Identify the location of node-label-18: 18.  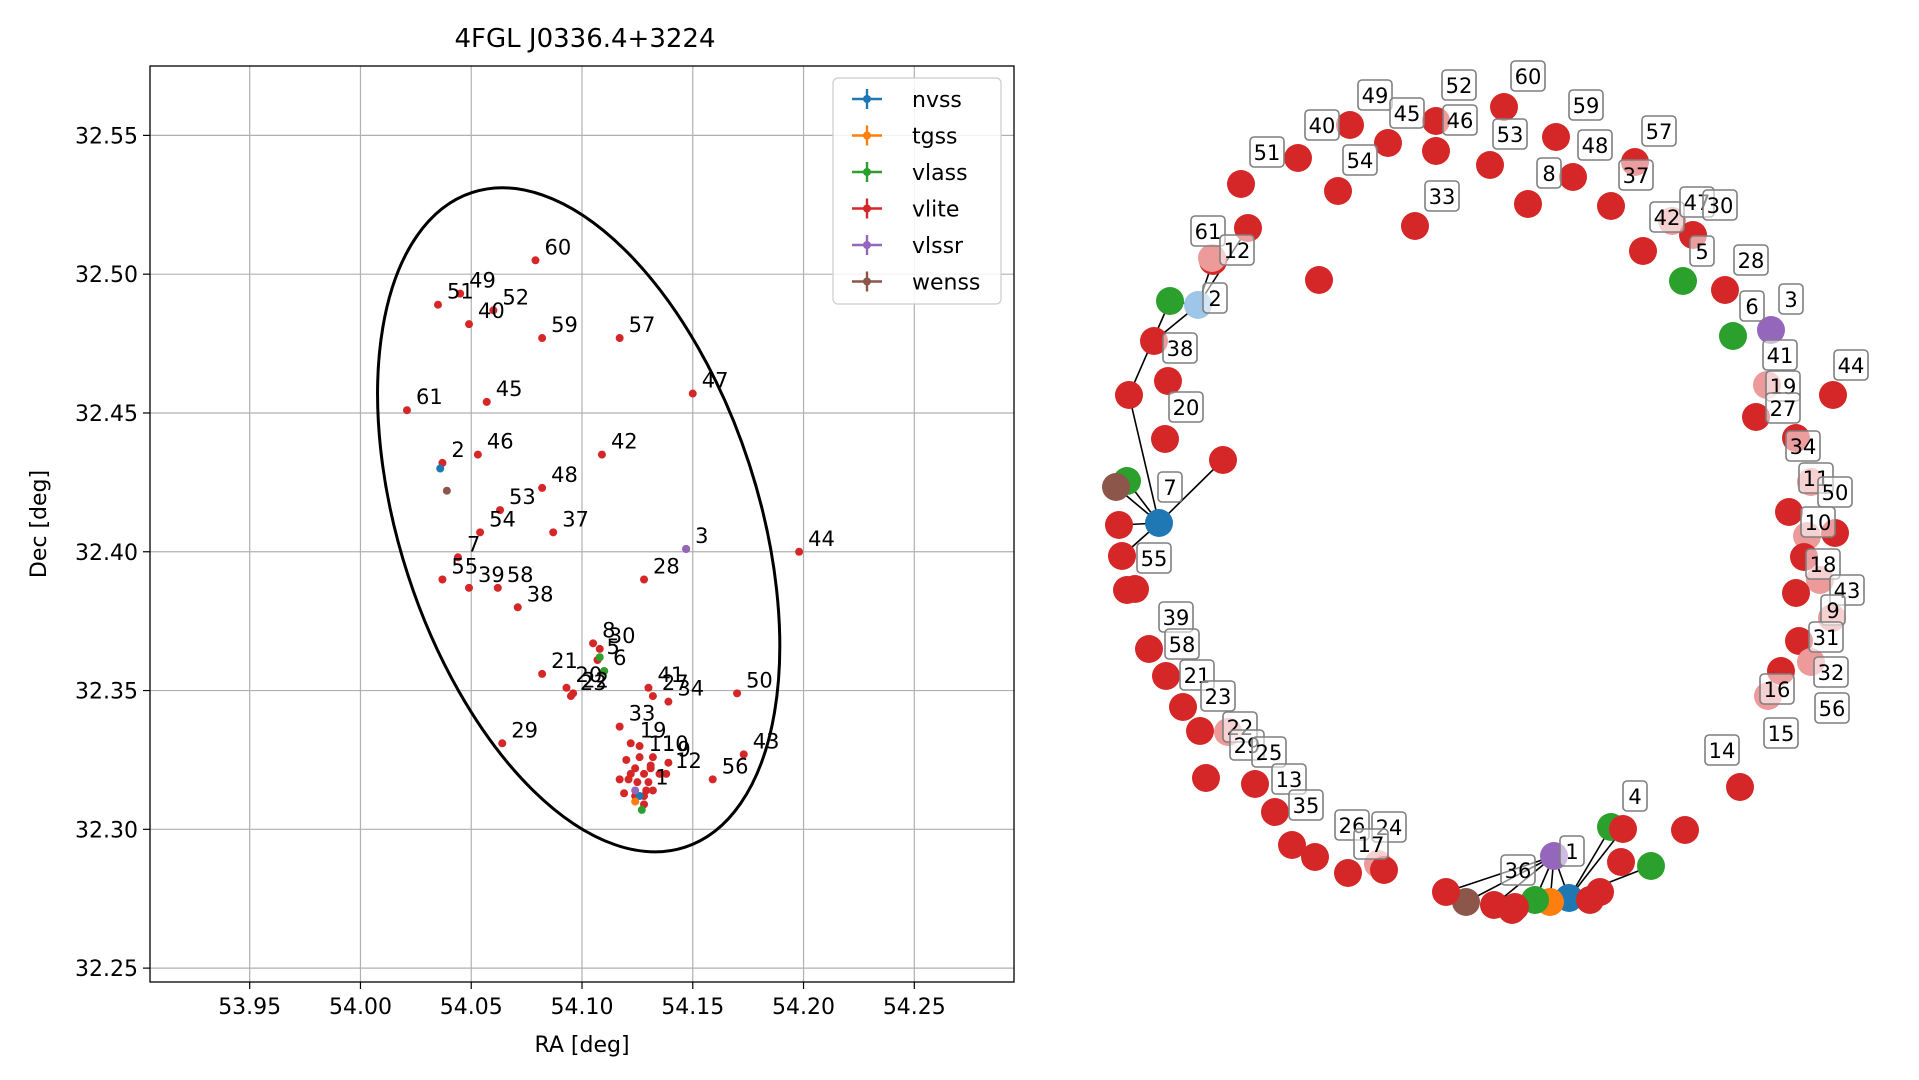
(1823, 564).